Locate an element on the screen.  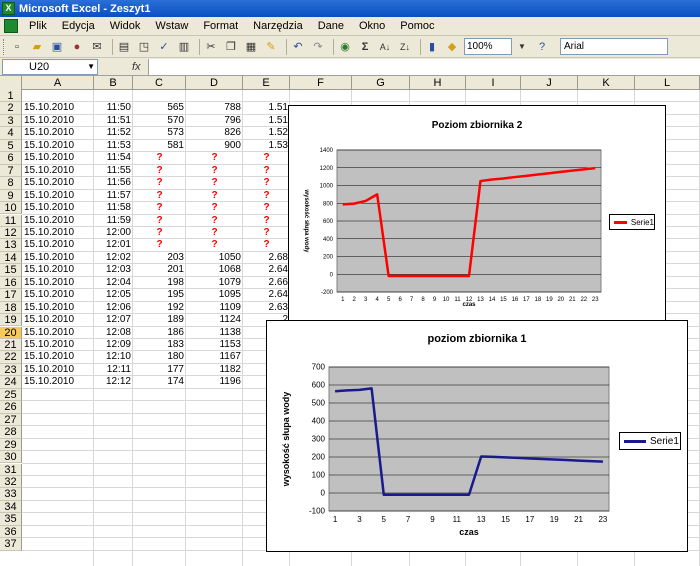
copy-icon: ❐ is located at coordinates (231, 47).